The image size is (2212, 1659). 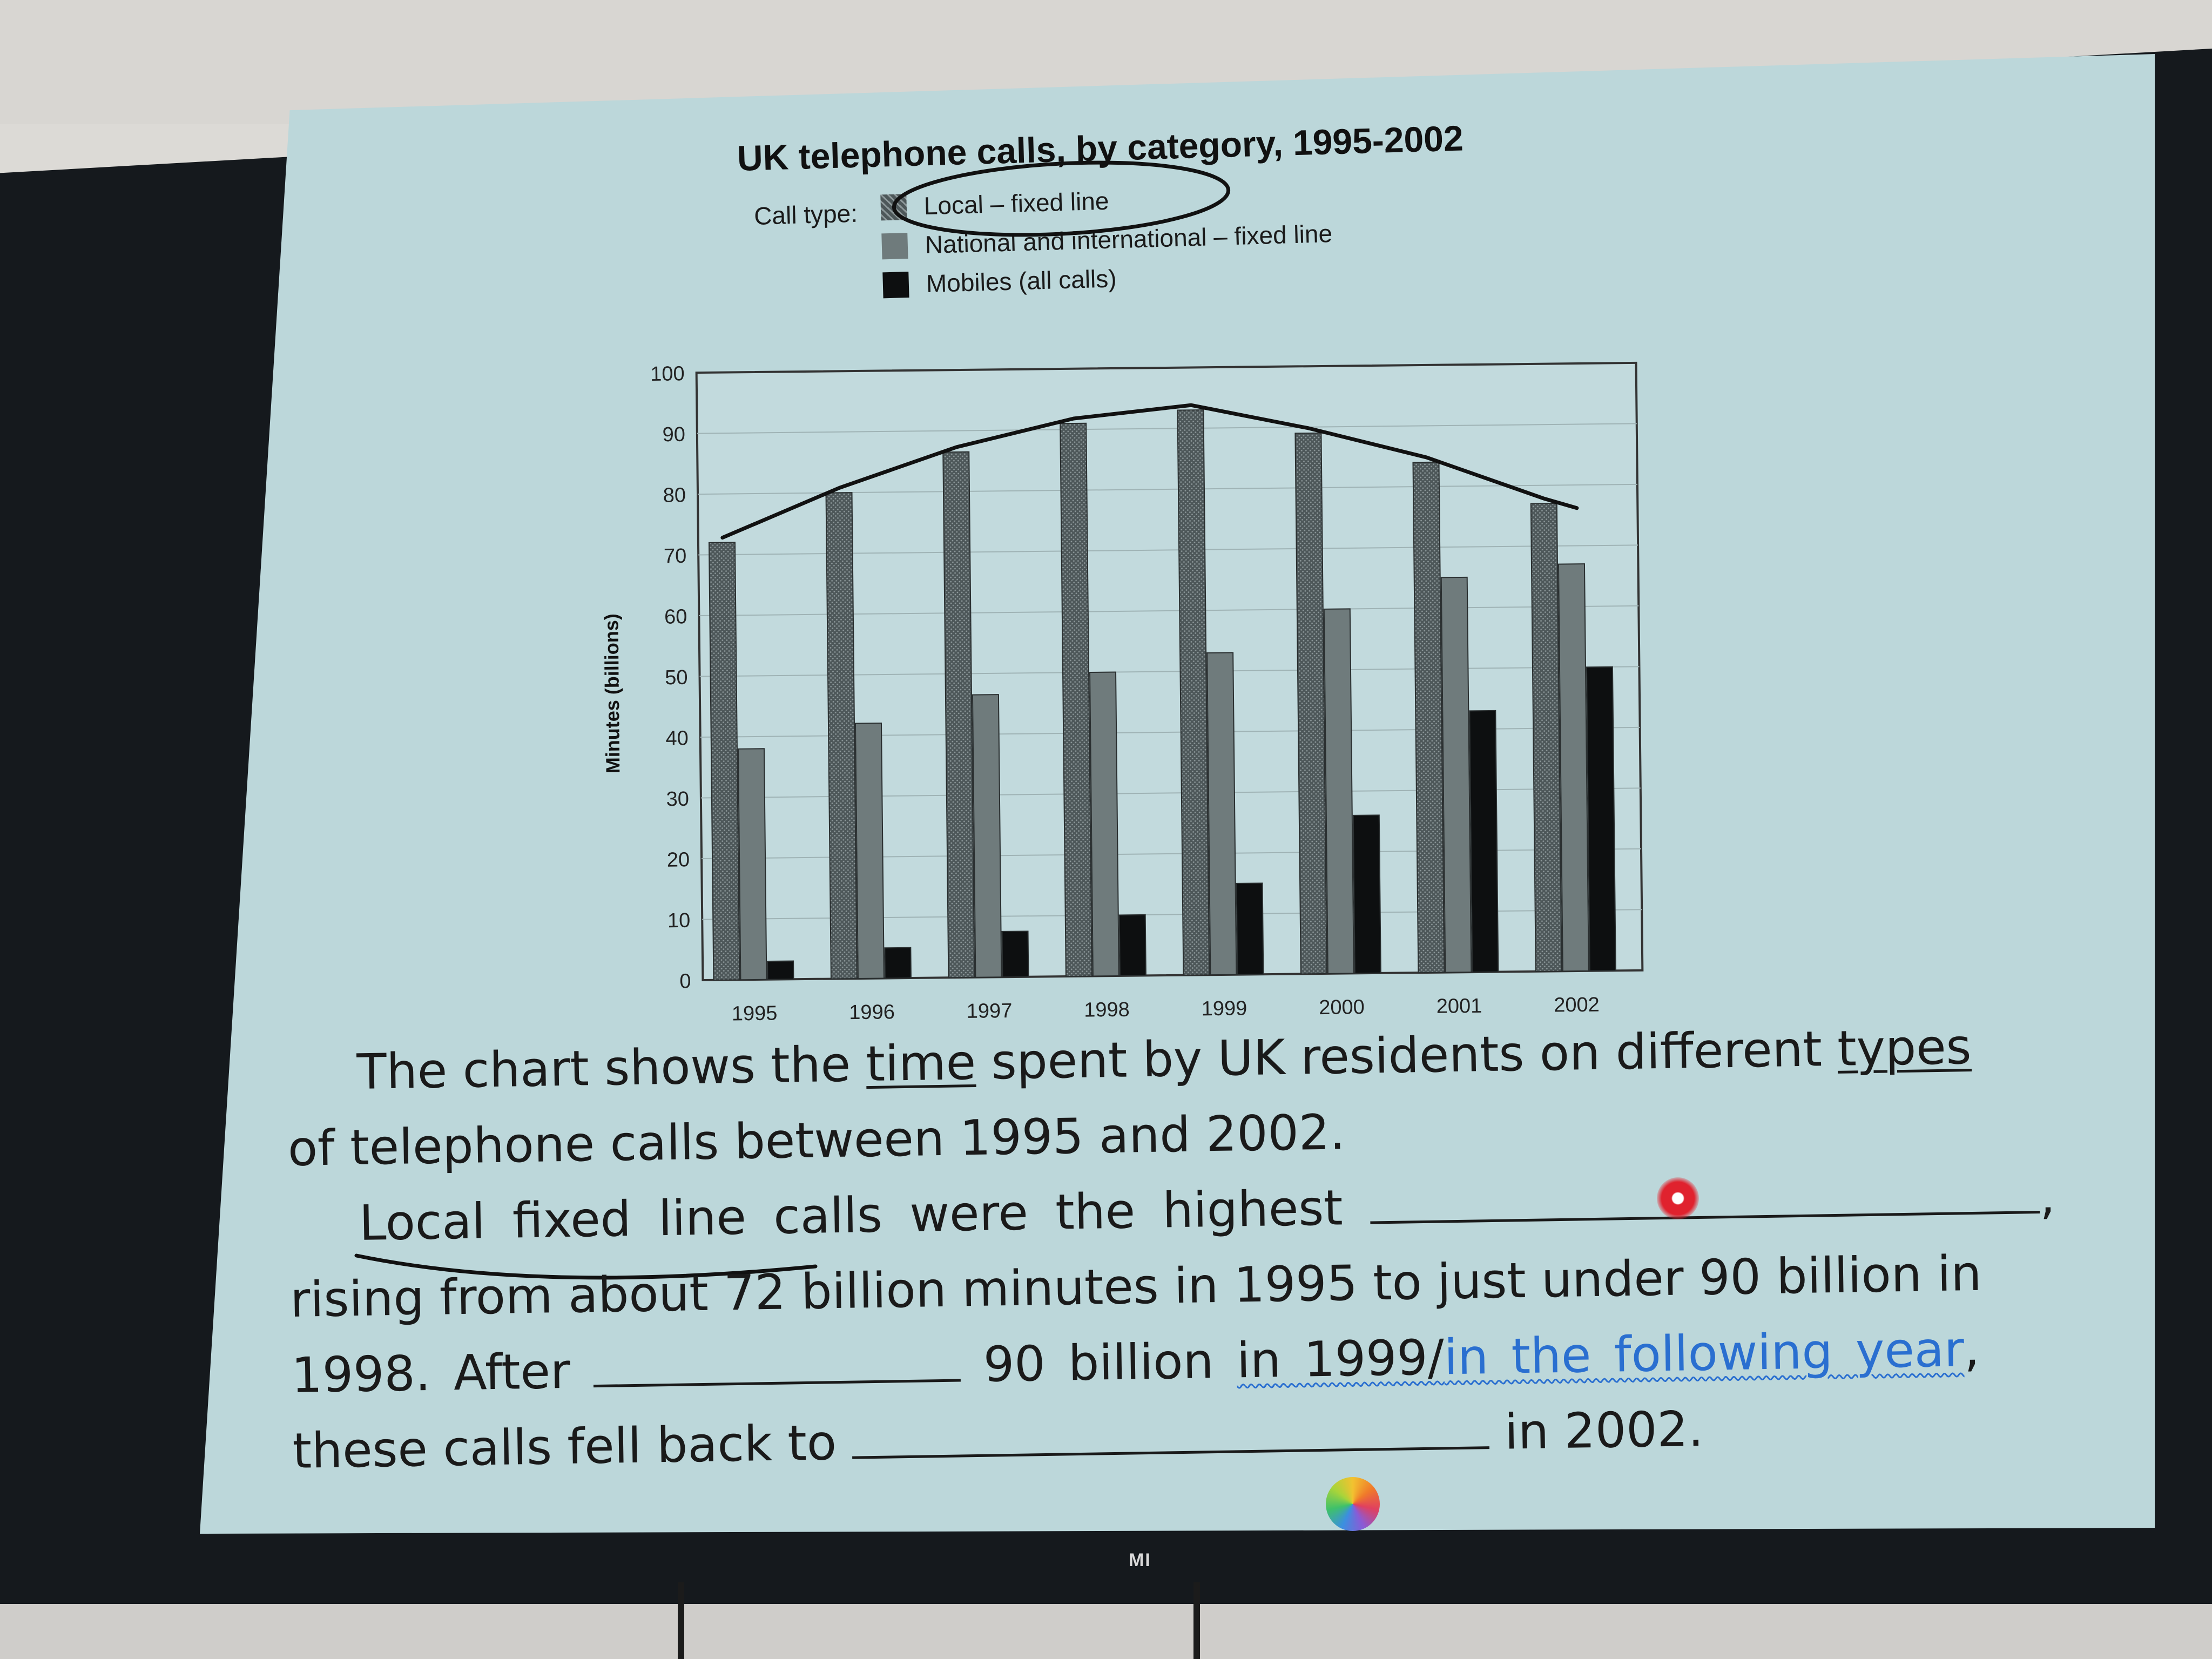 I want to click on y-tick-label: 50, so click(x=676, y=677).